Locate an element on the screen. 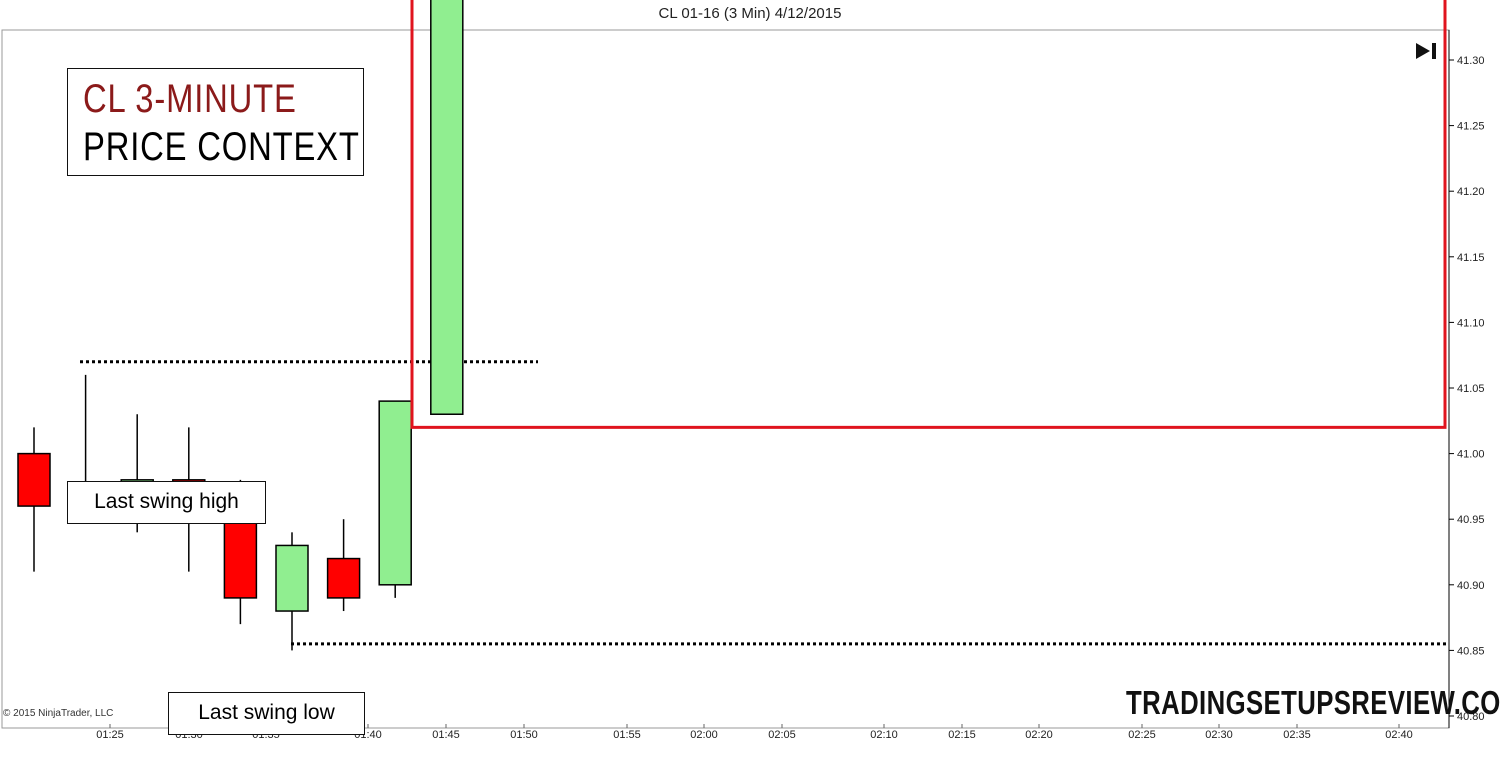  y-tick-label: 40.90 is located at coordinates (1471, 586).